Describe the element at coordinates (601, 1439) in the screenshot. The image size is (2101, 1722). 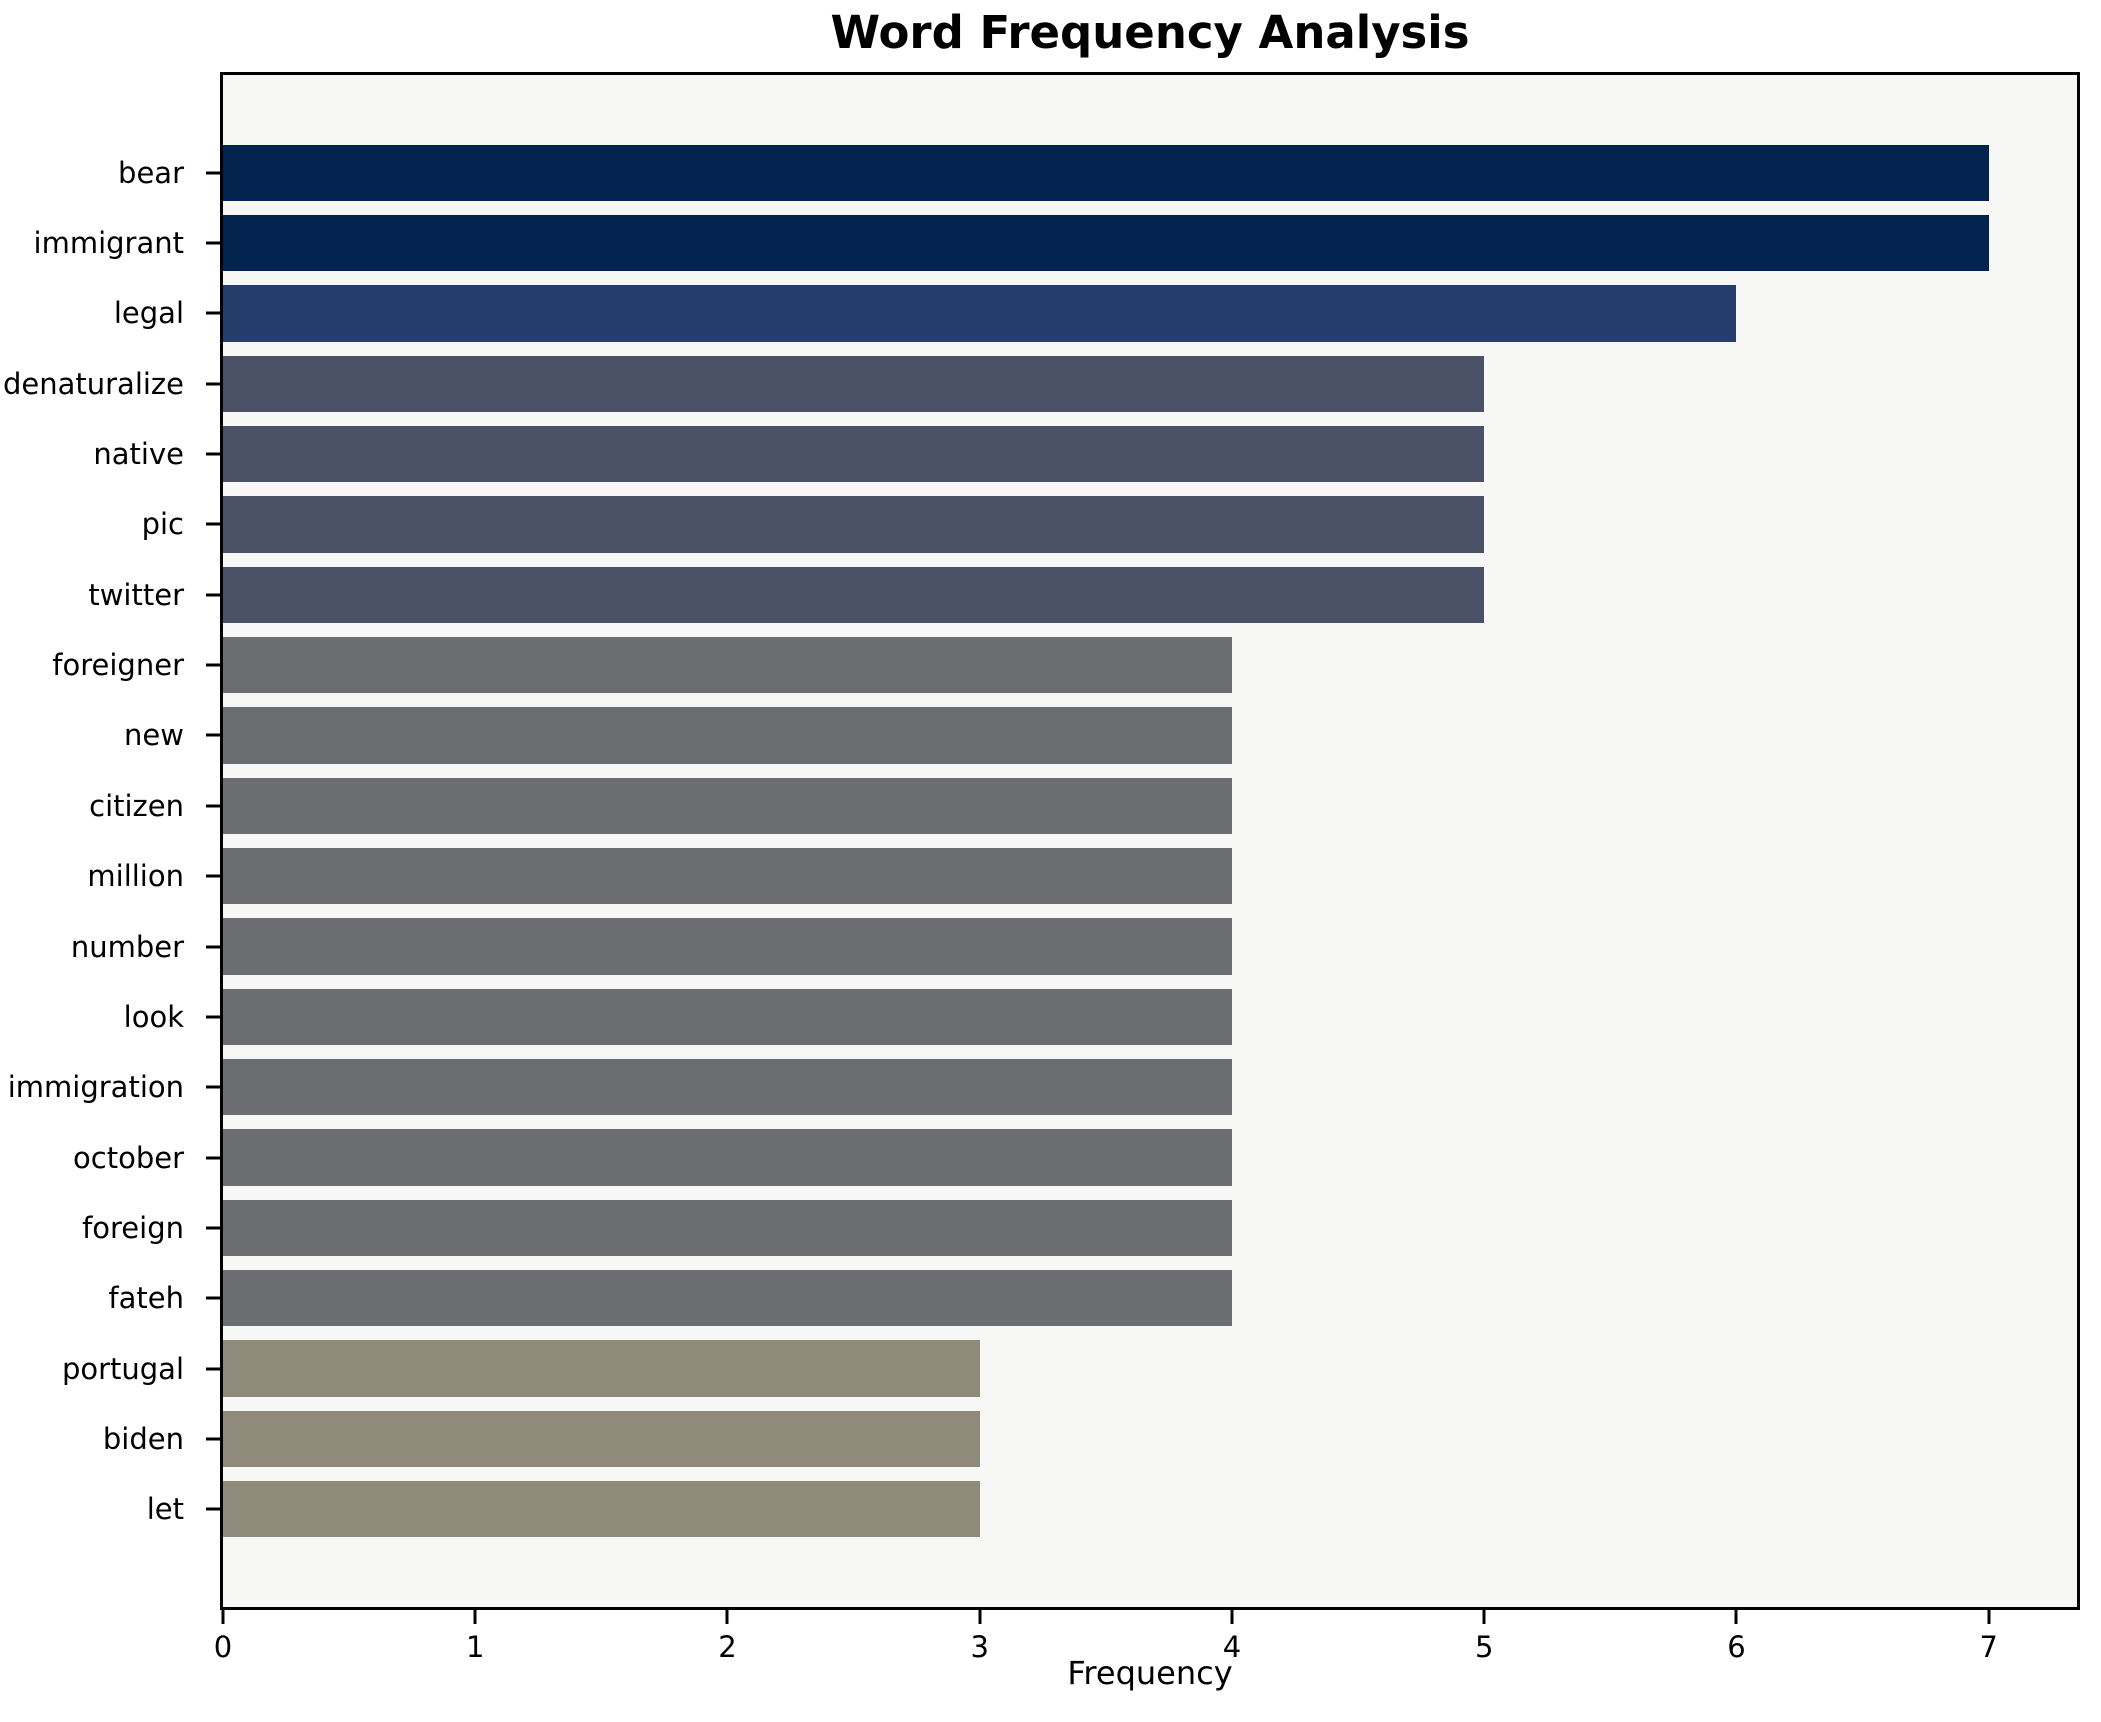
I see `bar-biden` at that location.